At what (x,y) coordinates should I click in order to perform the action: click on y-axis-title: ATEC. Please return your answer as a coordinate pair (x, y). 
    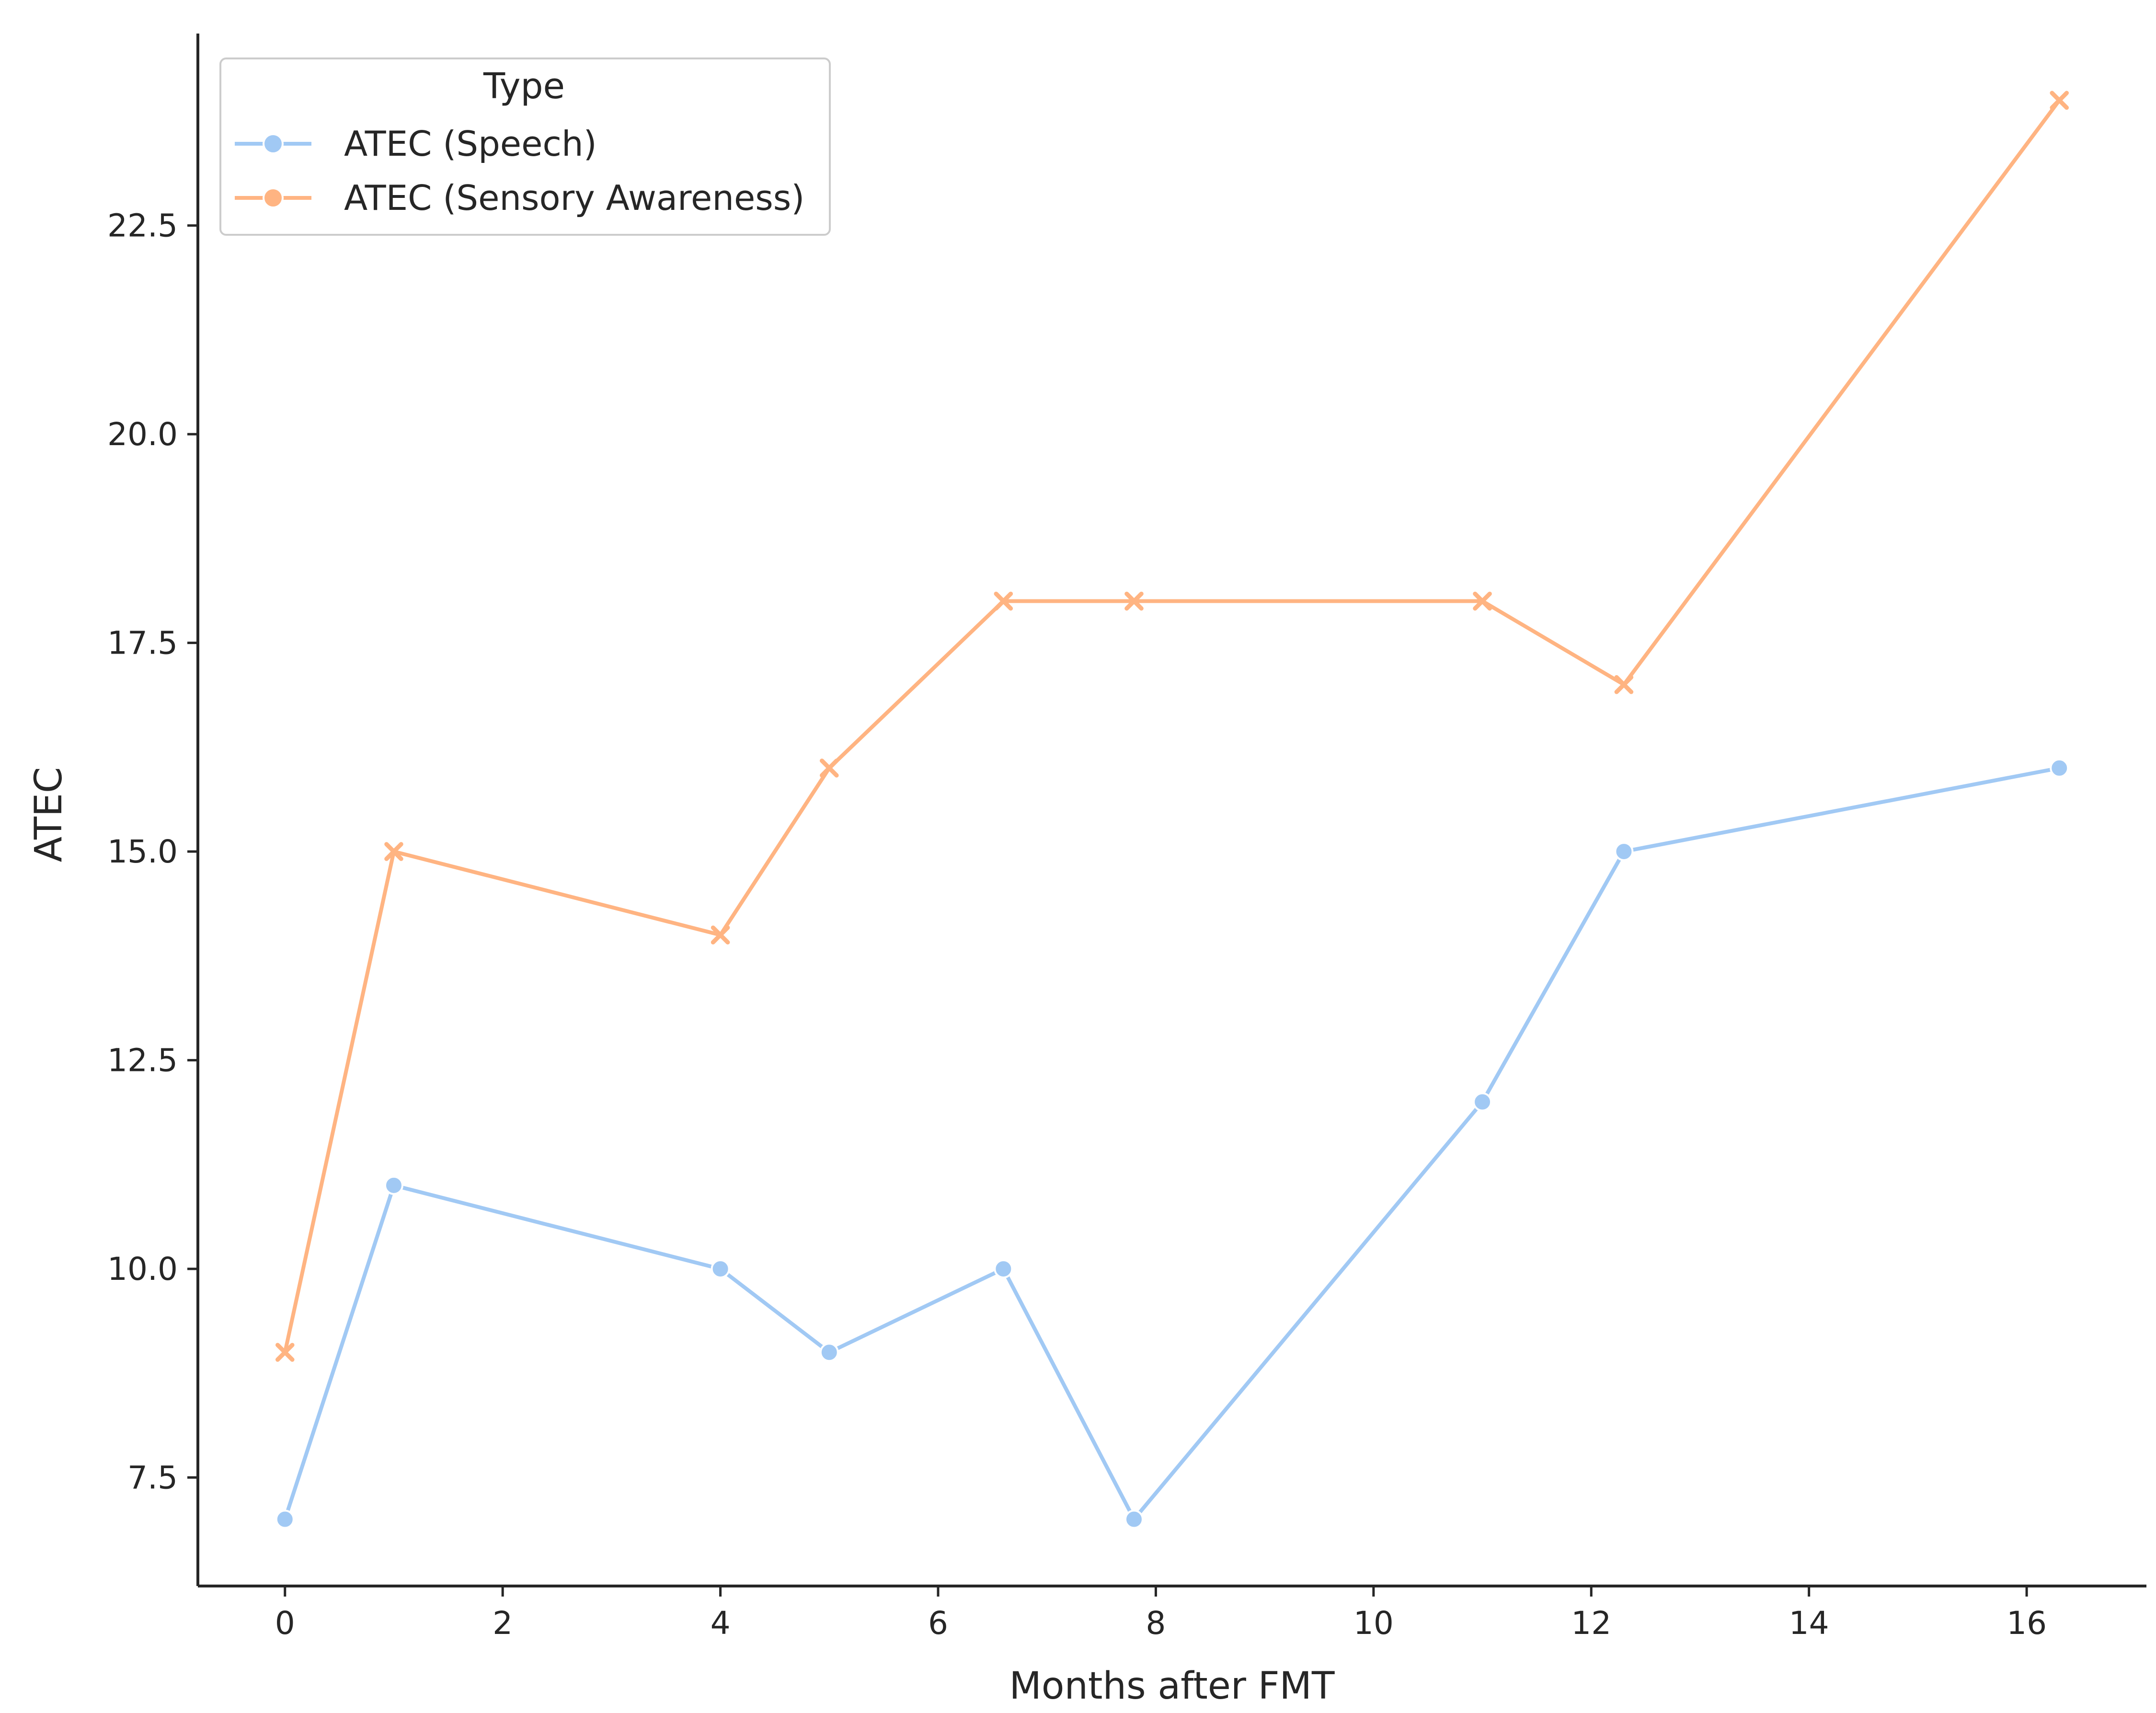
    Looking at the image, I should click on (48, 815).